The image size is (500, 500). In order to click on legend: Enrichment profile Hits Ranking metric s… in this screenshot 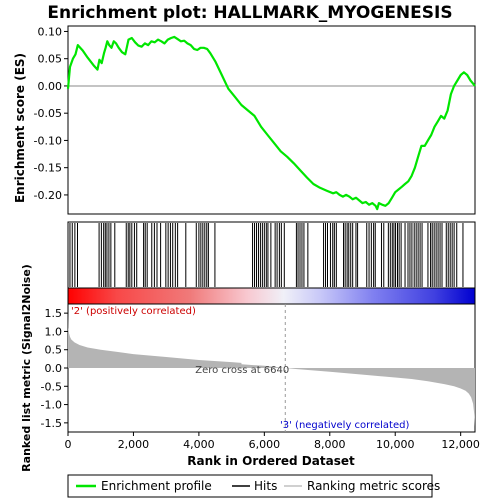, I will do `click(253, 486)`.